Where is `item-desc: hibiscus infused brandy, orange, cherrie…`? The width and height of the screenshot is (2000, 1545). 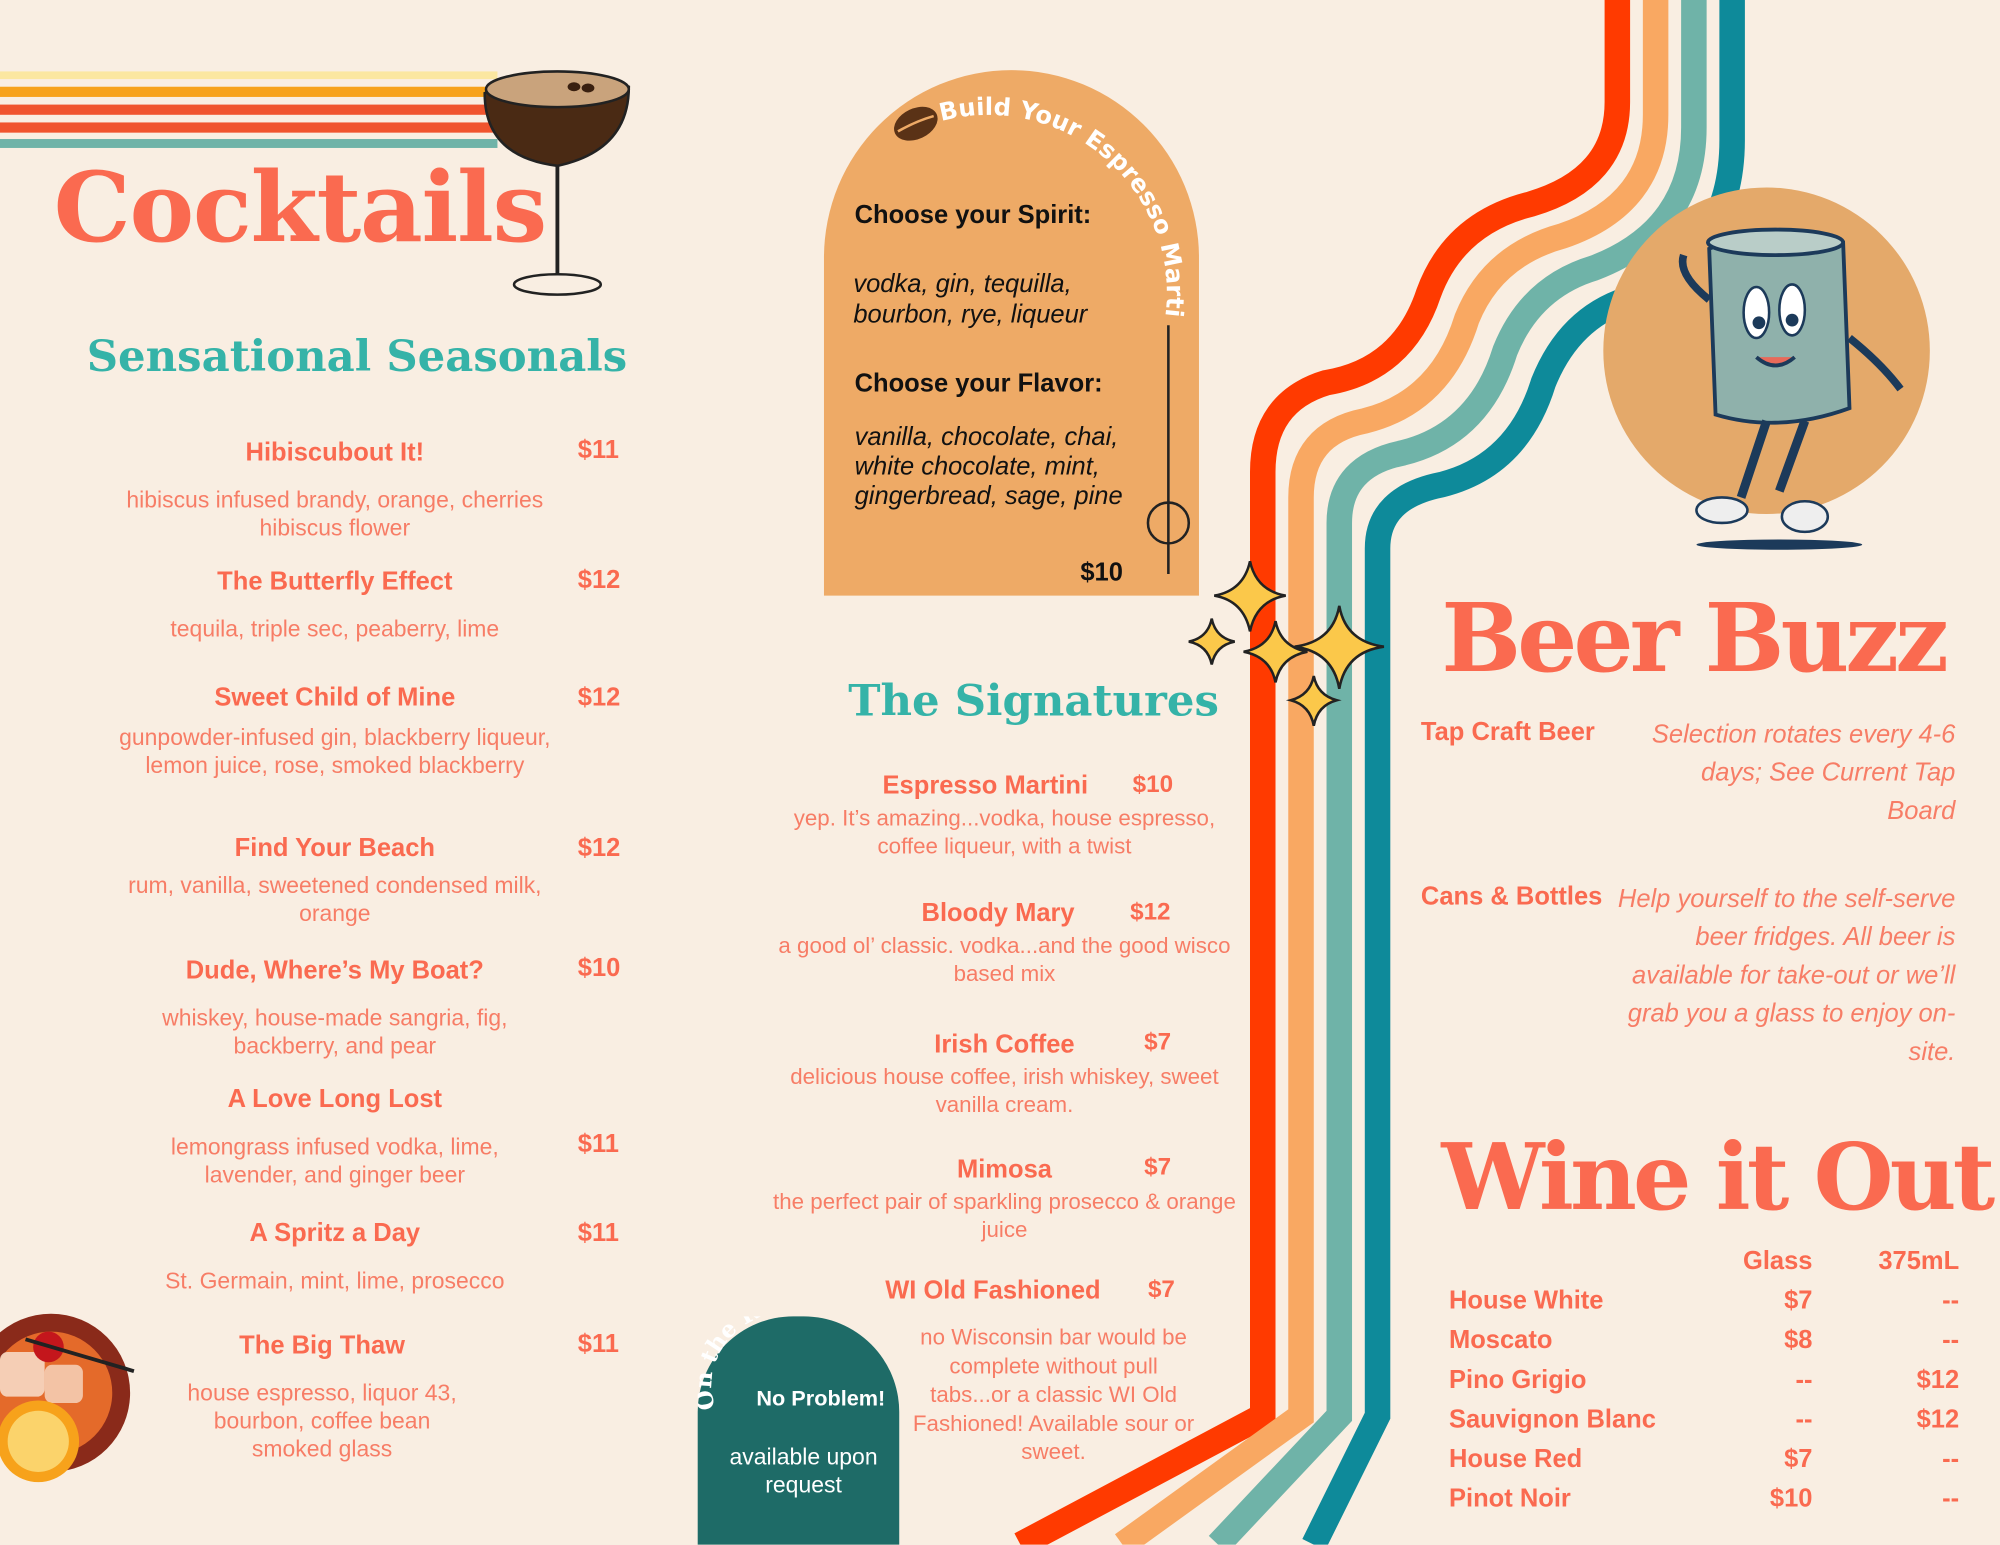 item-desc: hibiscus infused brandy, orange, cherrie… is located at coordinates (335, 514).